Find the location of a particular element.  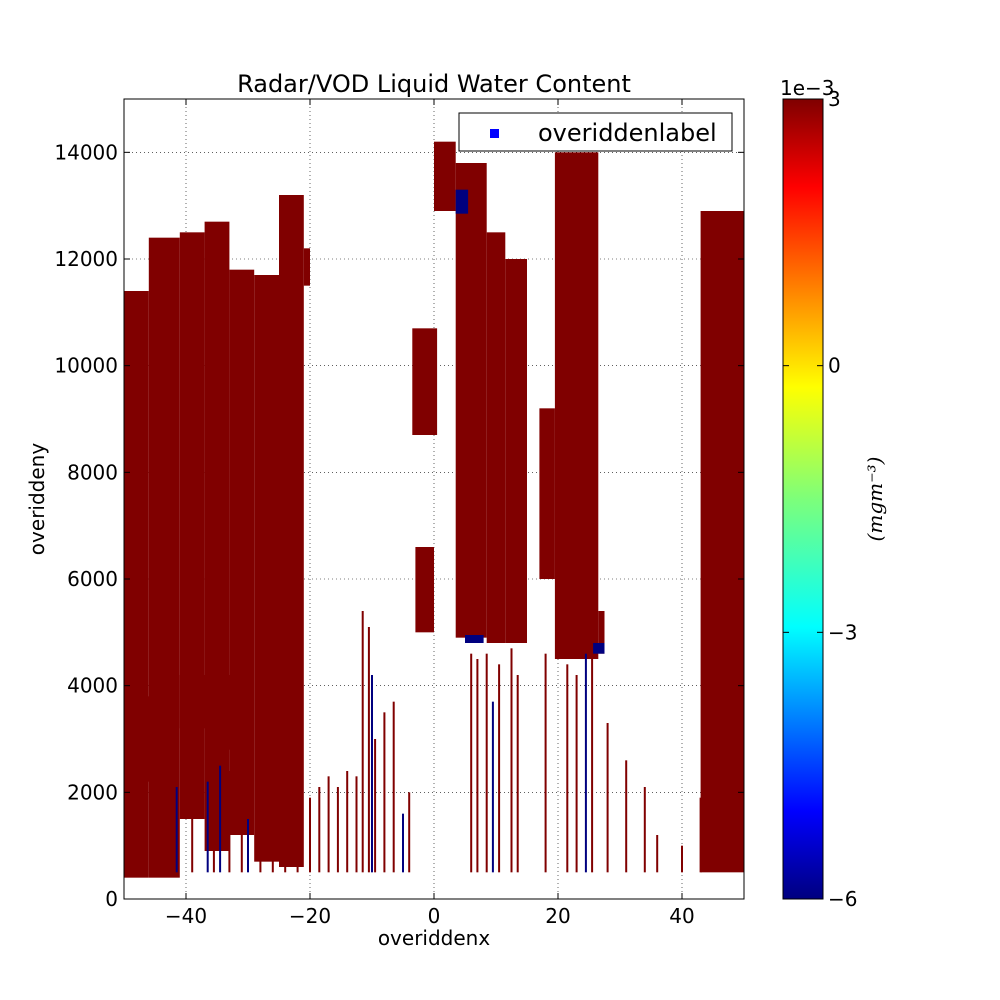

y-tick-label: 14000 is located at coordinates (86, 152).